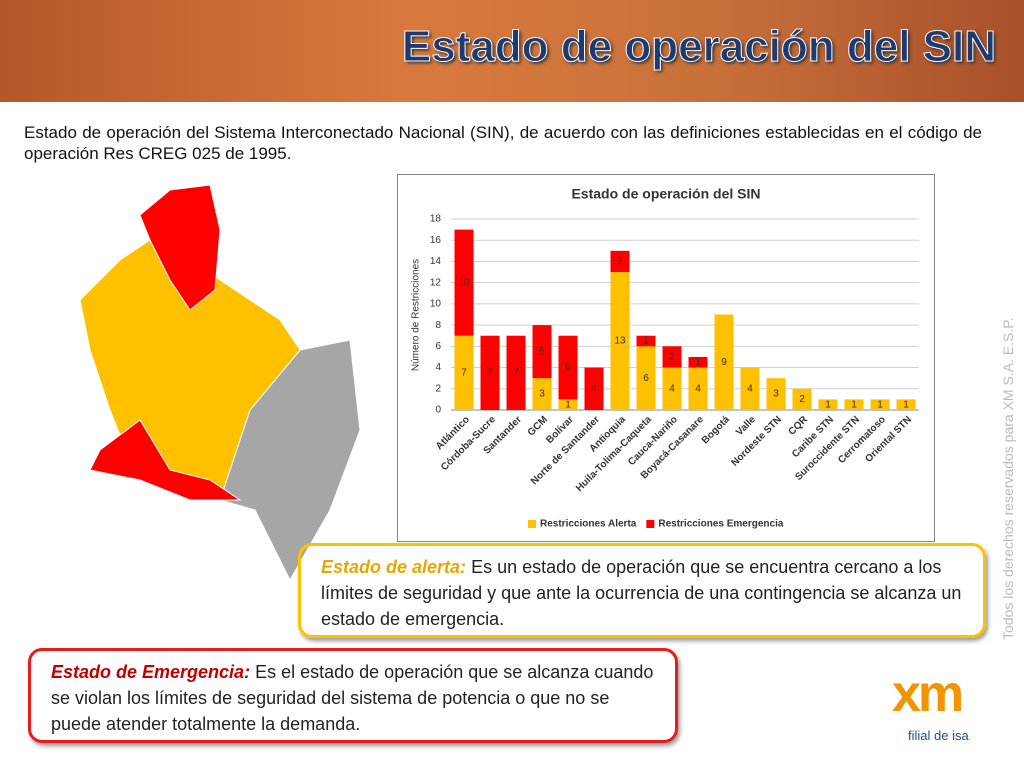  Describe the element at coordinates (438, 410) in the screenshot. I see `y-tick-label: 0` at that location.